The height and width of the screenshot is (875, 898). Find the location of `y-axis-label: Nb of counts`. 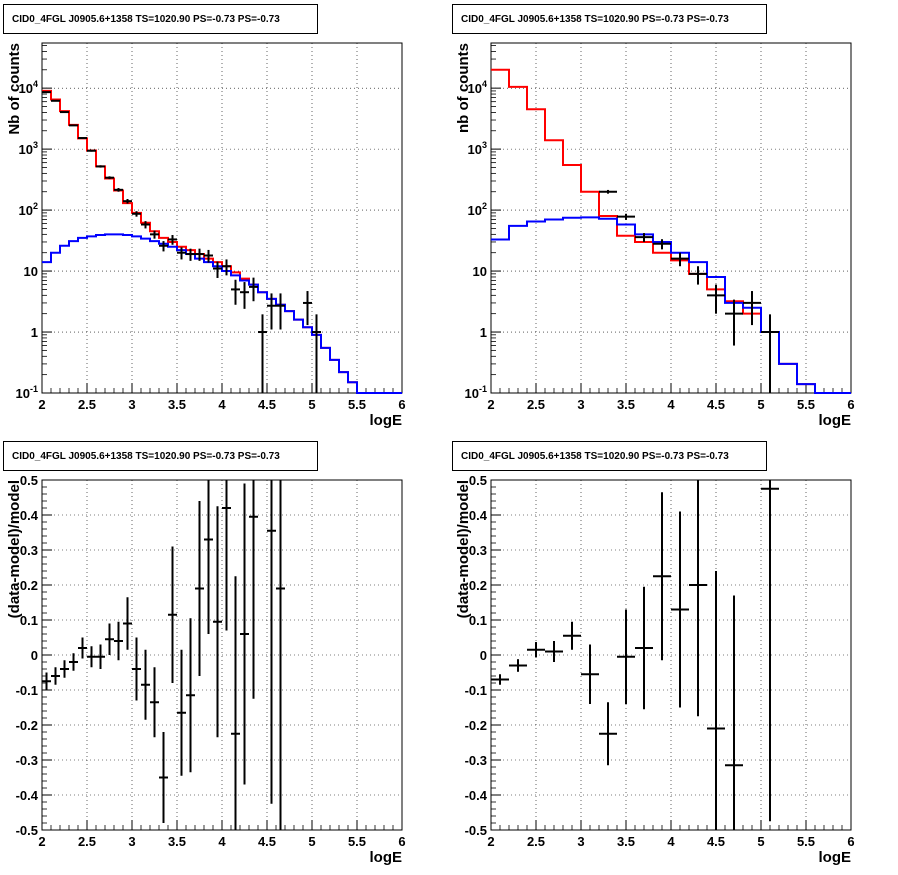

y-axis-label: Nb of counts is located at coordinates (14, 89).